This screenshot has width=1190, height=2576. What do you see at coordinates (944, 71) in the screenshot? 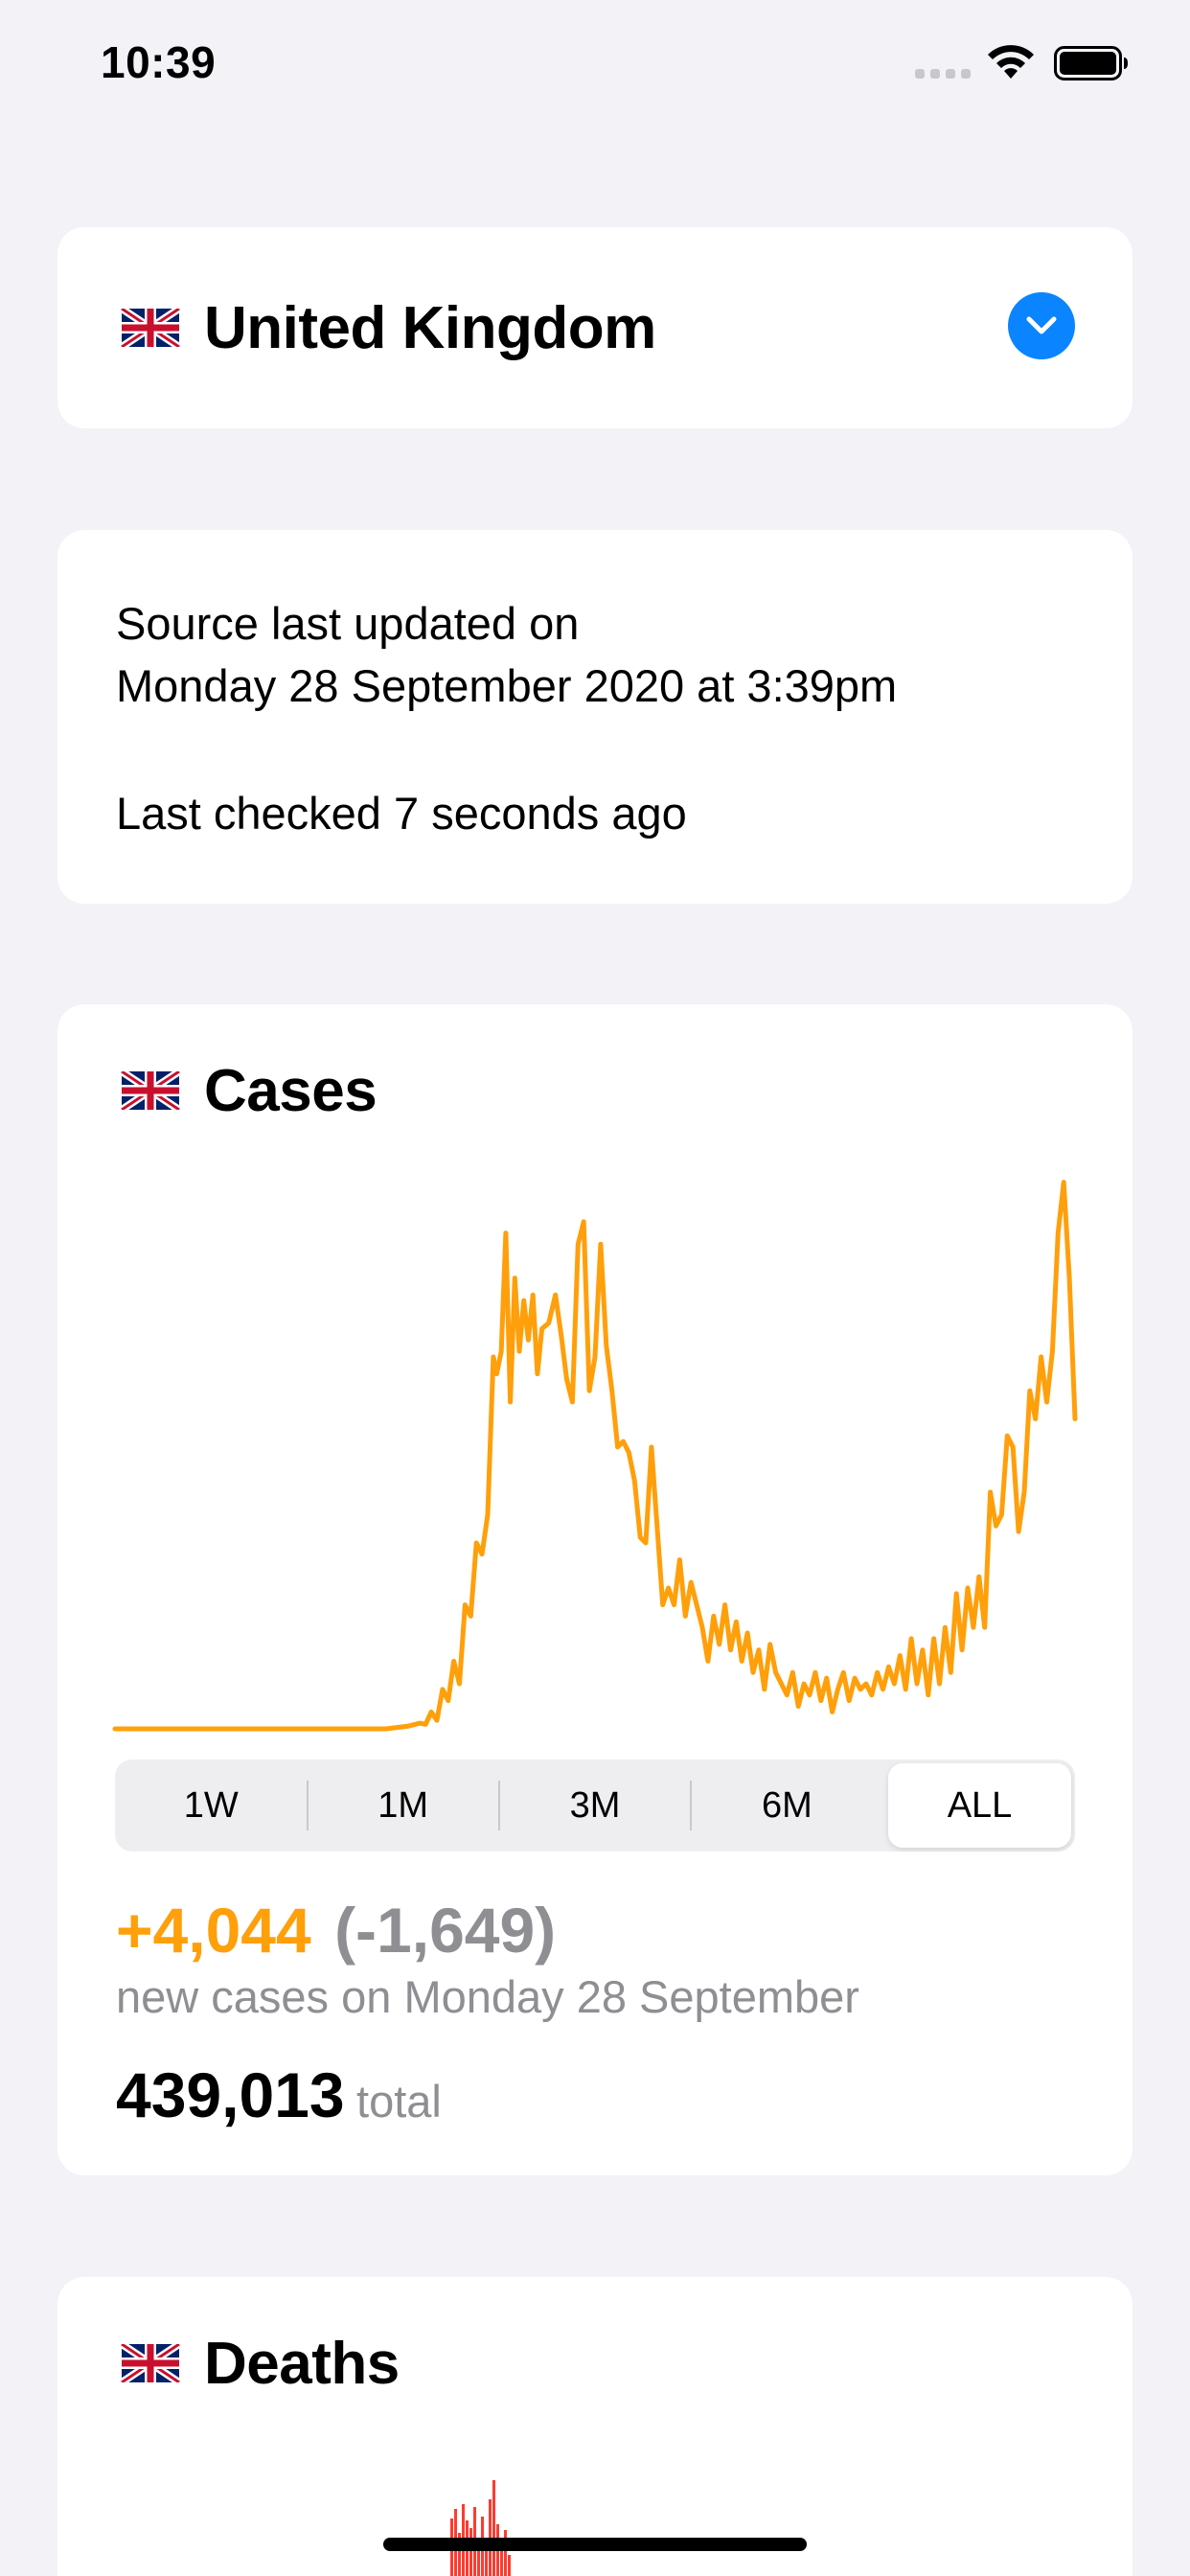
I see `cellular-icon` at bounding box center [944, 71].